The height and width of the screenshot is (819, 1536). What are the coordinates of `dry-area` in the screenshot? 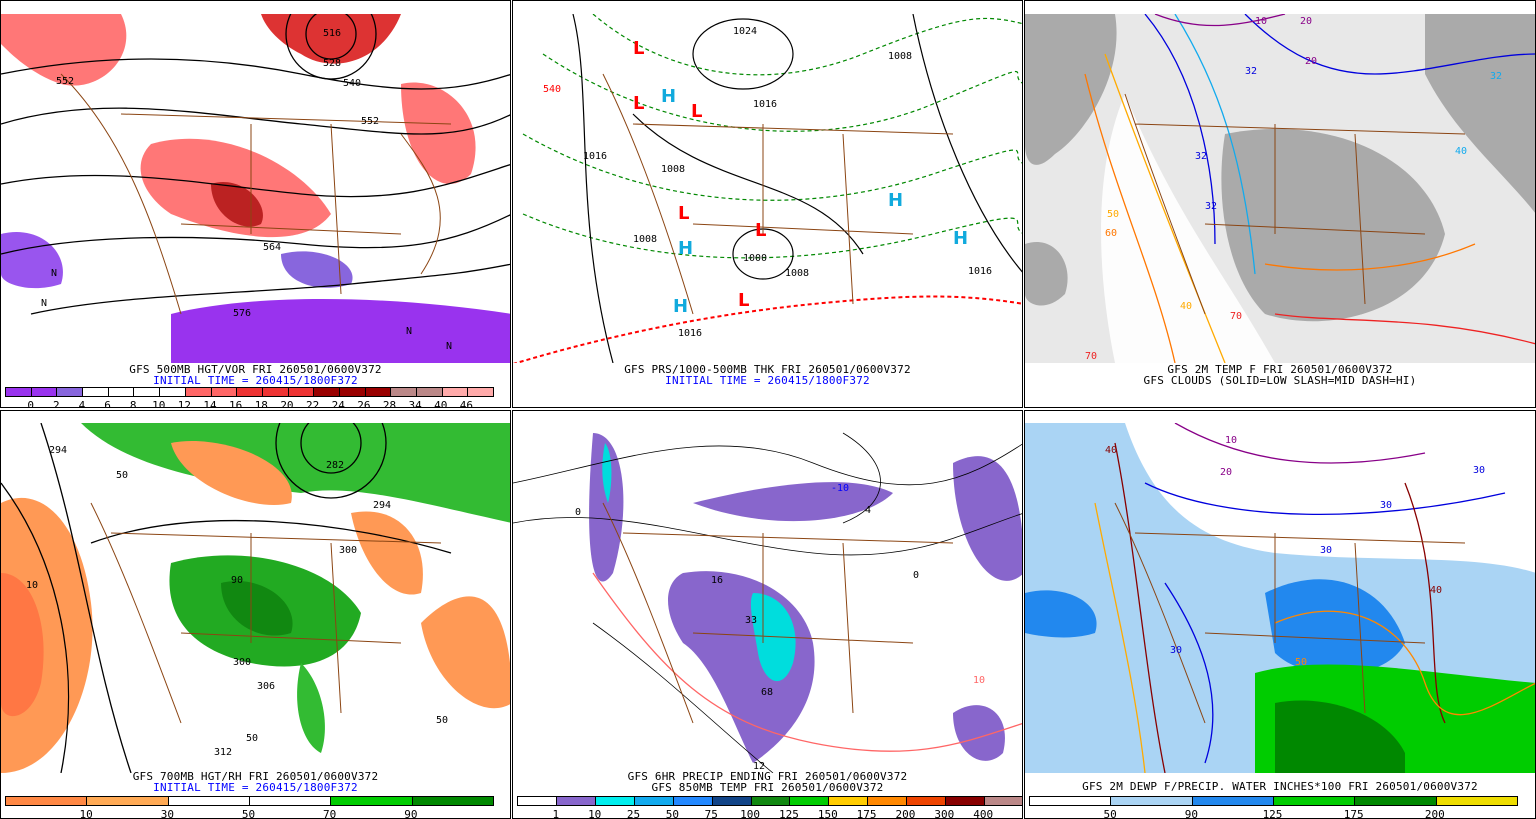 It's located at (1330, 498).